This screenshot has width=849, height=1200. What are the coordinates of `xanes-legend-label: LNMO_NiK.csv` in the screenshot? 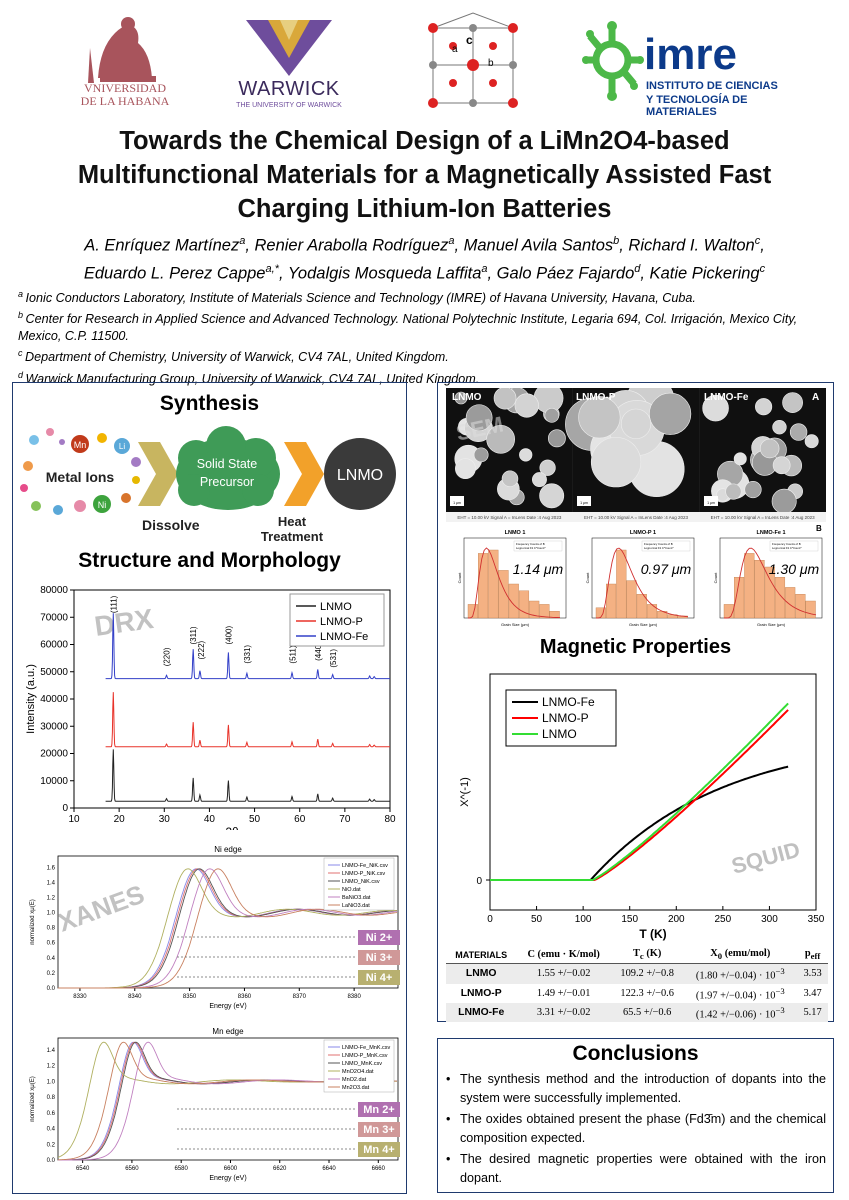 It's located at (361, 882).